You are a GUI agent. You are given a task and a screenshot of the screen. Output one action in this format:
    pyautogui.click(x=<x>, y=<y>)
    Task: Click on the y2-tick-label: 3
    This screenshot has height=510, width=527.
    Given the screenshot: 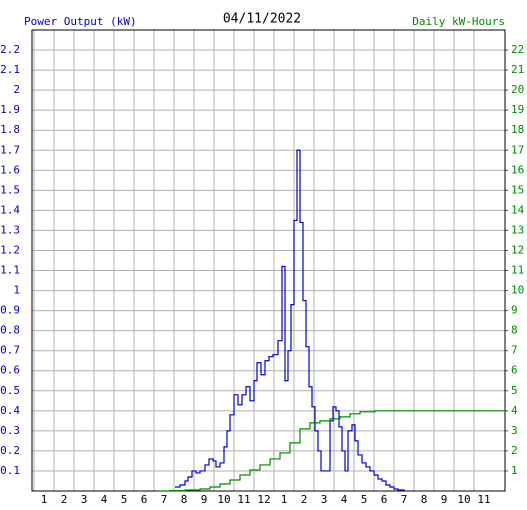 What is the action you would take?
    pyautogui.click(x=514, y=430)
    